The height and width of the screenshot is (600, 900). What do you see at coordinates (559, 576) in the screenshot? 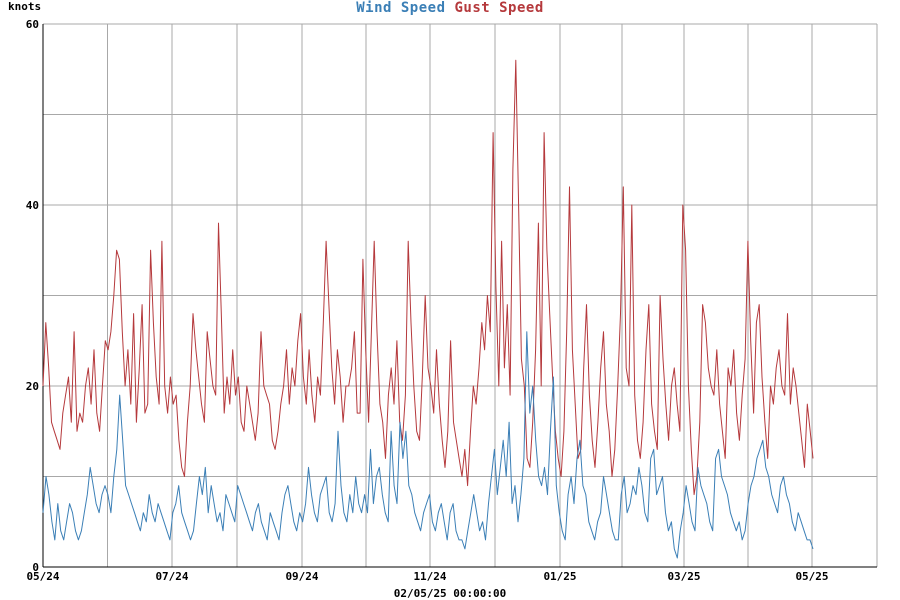
I see `x-tick-label: 01/25` at bounding box center [559, 576].